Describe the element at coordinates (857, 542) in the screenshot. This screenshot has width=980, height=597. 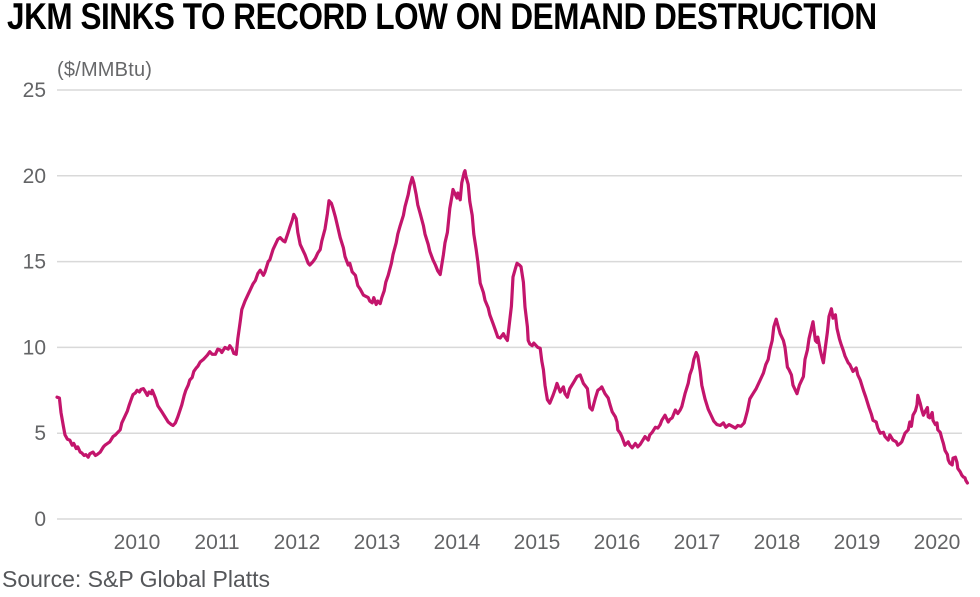
I see `x-tick-label: 2019` at that location.